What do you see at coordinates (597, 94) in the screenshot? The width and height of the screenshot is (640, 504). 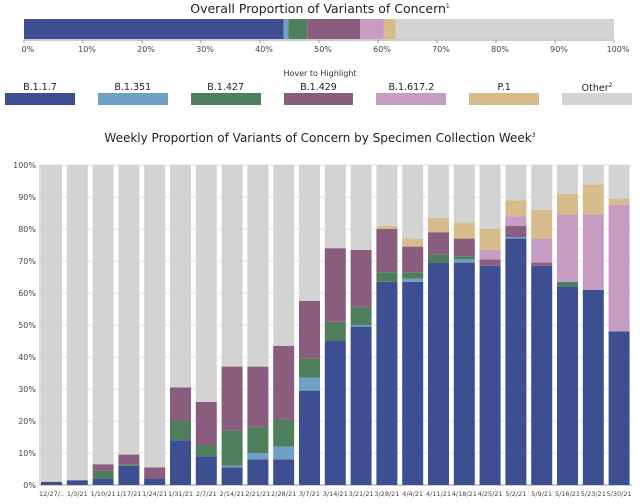 I see `legend-item-other: Other2` at bounding box center [597, 94].